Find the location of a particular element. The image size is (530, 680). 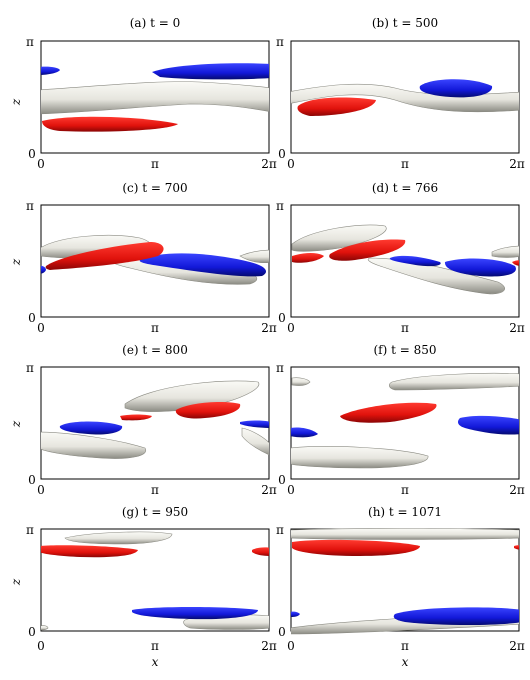

panel-title-b: (b) t = 500 is located at coordinates (405, 23).